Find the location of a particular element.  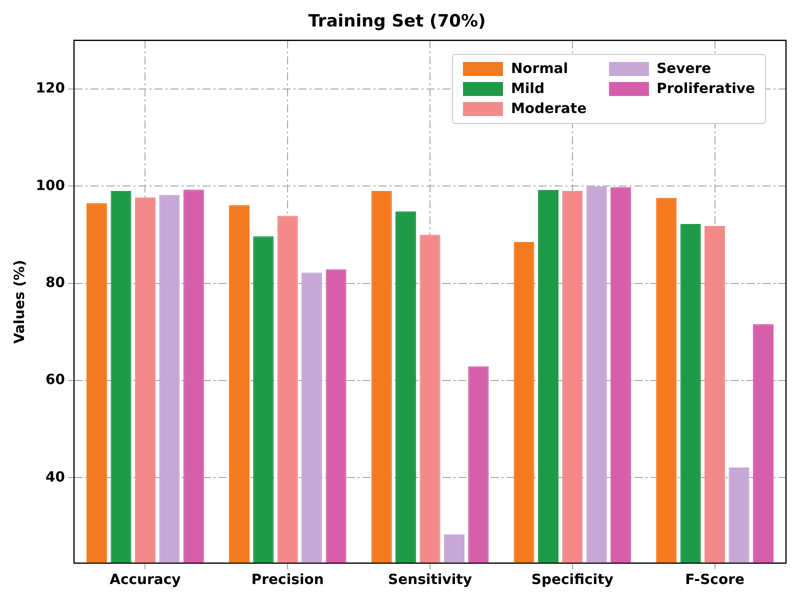

legend-label: Normal is located at coordinates (539, 69).